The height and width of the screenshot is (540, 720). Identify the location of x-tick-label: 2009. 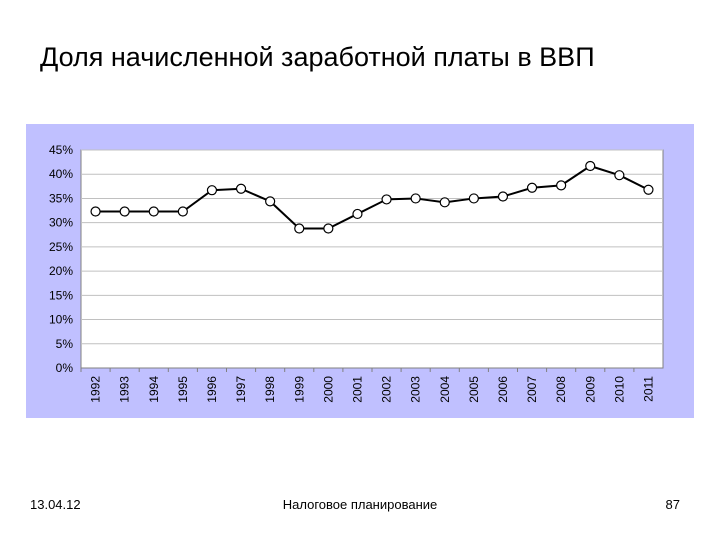
(590, 389).